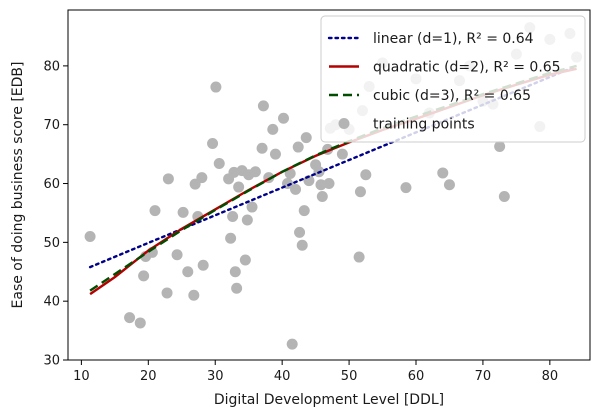 This screenshot has width=597, height=410. What do you see at coordinates (148, 376) in the screenshot?
I see `x-tick-label: 20` at bounding box center [148, 376].